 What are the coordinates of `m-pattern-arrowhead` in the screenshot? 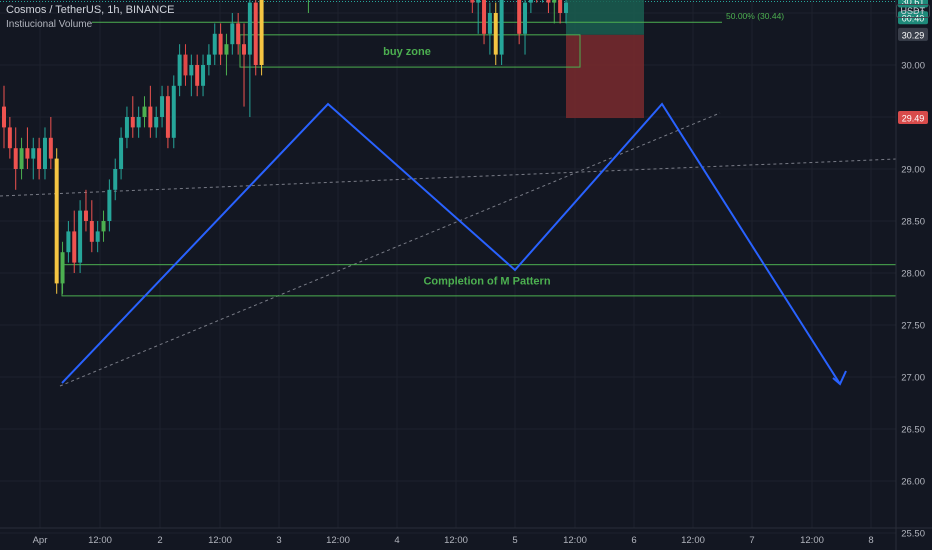 It's located at (839, 378).